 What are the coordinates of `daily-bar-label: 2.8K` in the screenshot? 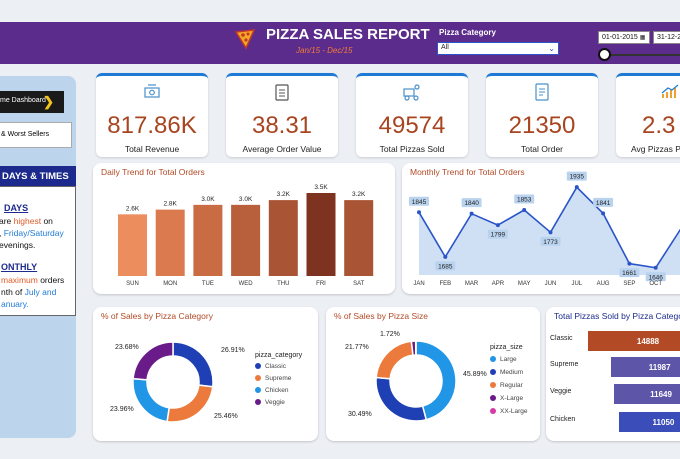 It's located at (171, 204).